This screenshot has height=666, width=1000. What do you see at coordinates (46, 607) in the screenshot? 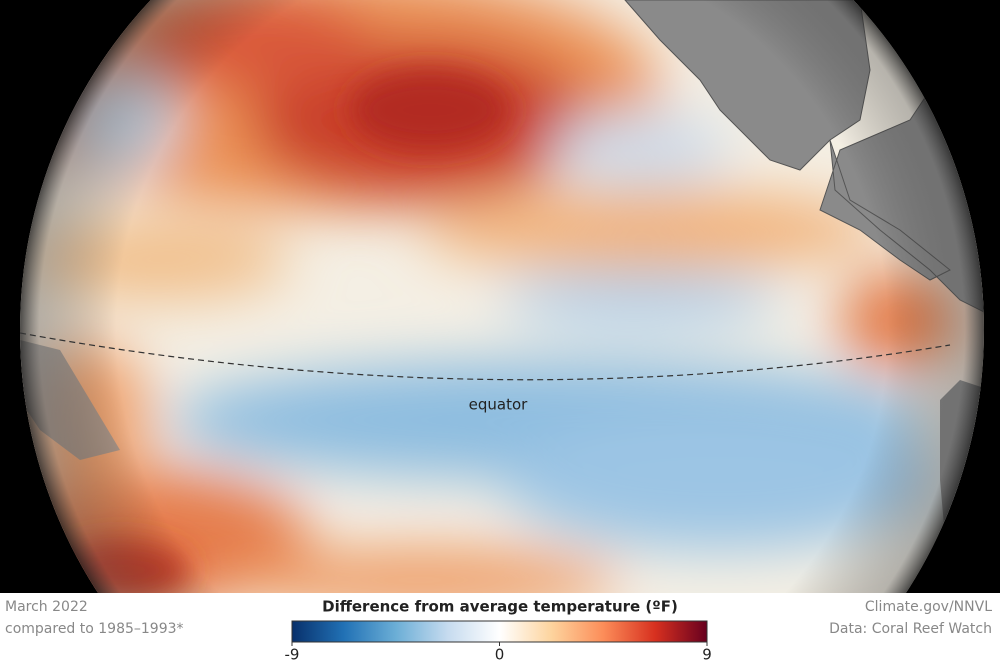
I see `date-label: March 2022` at bounding box center [46, 607].